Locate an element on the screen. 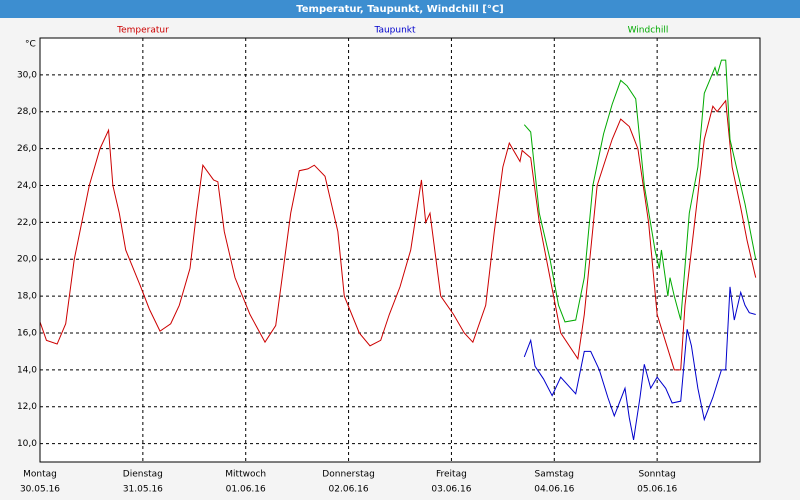  x-tick-date: 30.05.16 is located at coordinates (40, 490).